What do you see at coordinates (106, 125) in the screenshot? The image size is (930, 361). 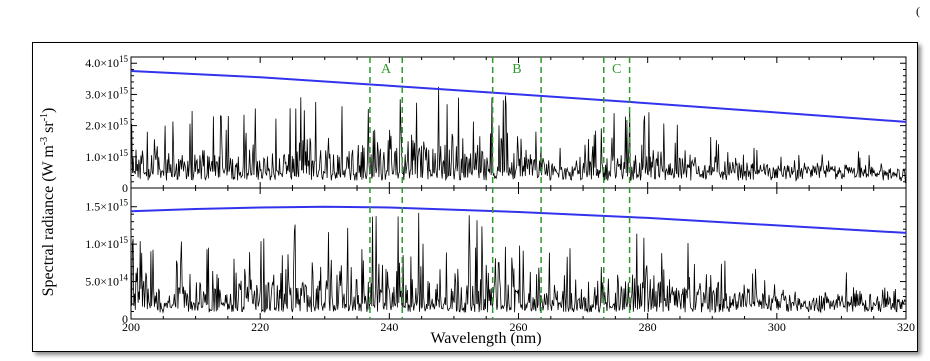 I see `top-y-tick-label: 2.0×10¹⁵` at bounding box center [106, 125].